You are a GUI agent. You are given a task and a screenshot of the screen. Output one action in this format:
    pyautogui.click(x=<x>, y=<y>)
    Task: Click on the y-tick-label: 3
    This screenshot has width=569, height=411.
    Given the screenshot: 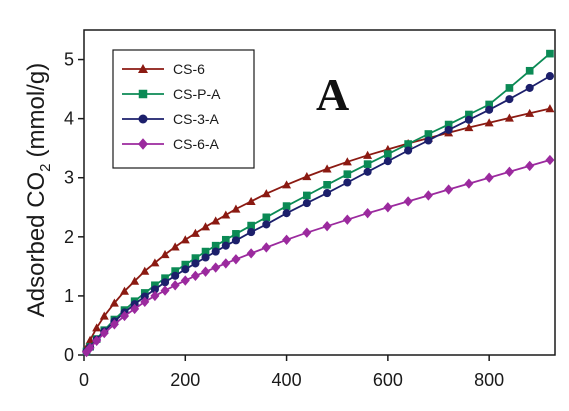 What is the action you would take?
    pyautogui.click(x=69, y=178)
    